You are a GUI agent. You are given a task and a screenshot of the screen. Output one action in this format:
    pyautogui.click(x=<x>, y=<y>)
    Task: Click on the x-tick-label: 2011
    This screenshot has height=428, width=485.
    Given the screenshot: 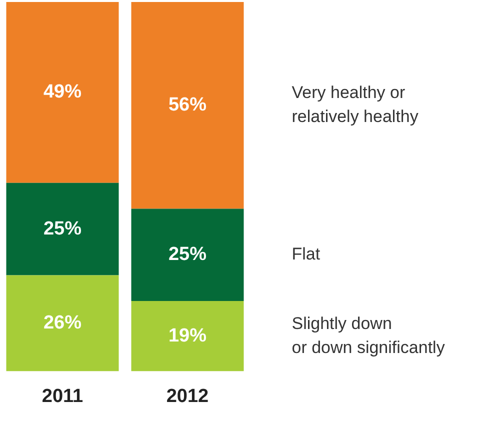 What is the action you would take?
    pyautogui.click(x=63, y=396)
    